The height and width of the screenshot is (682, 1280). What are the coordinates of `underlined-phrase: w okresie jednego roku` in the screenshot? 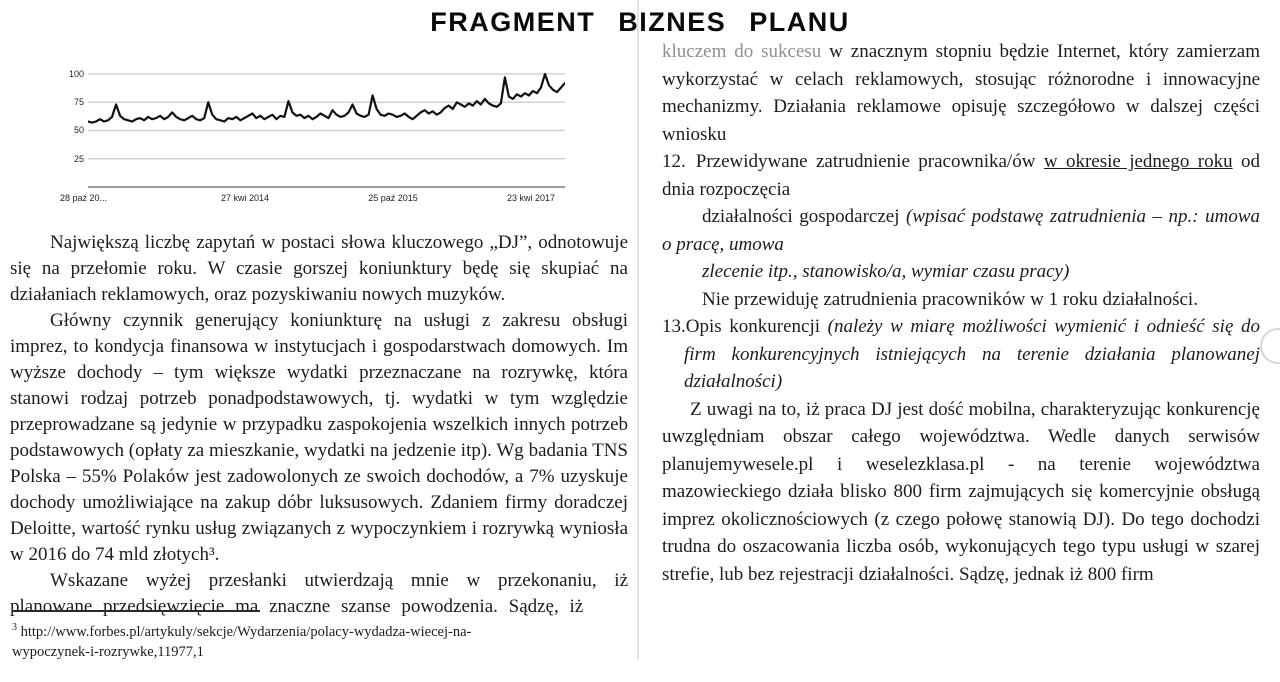 It's located at (1138, 161).